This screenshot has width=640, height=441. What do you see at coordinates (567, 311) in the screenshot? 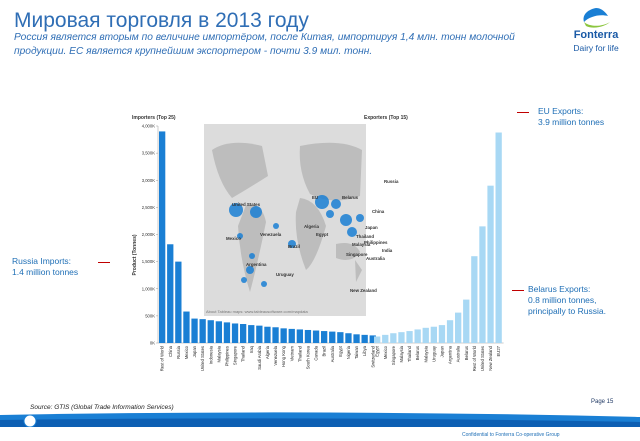
I see `belarus-exports-line3: principally to Russia.` at bounding box center [567, 311].